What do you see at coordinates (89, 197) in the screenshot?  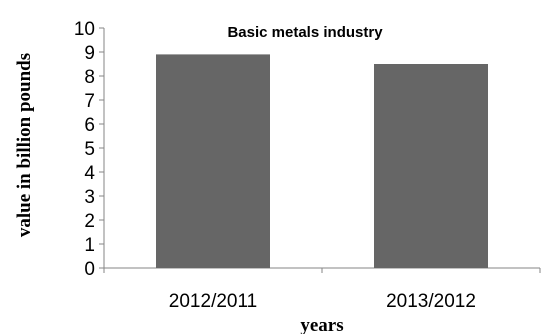 I see `y-tick-label: 3` at bounding box center [89, 197].